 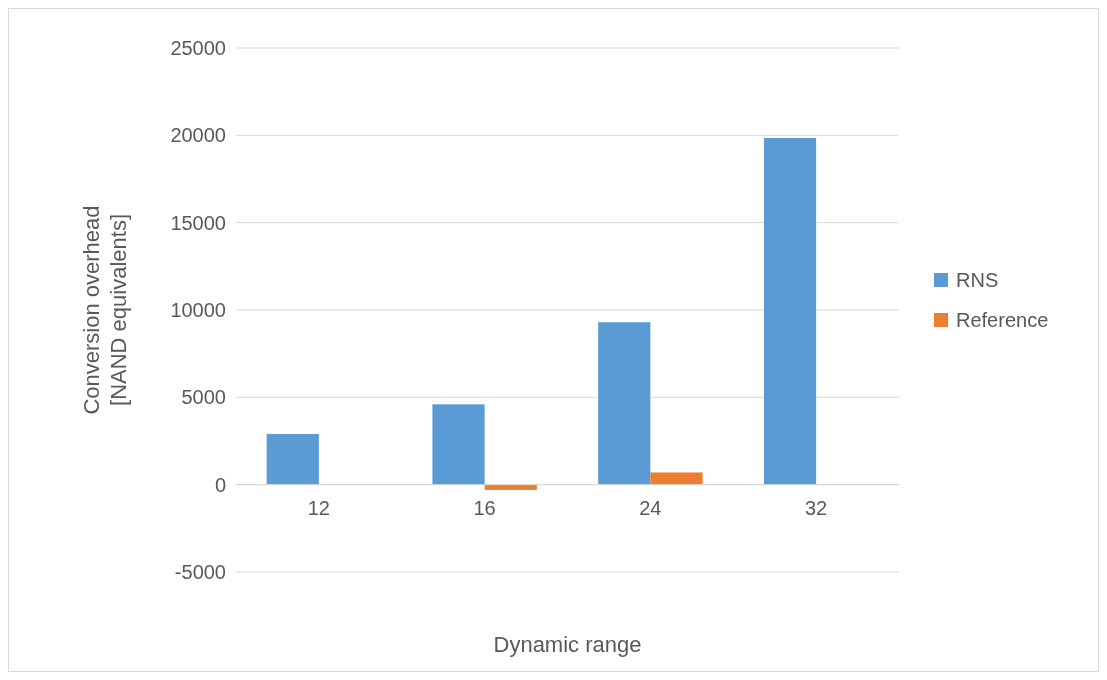 I want to click on legend-label: RNS, so click(x=977, y=280).